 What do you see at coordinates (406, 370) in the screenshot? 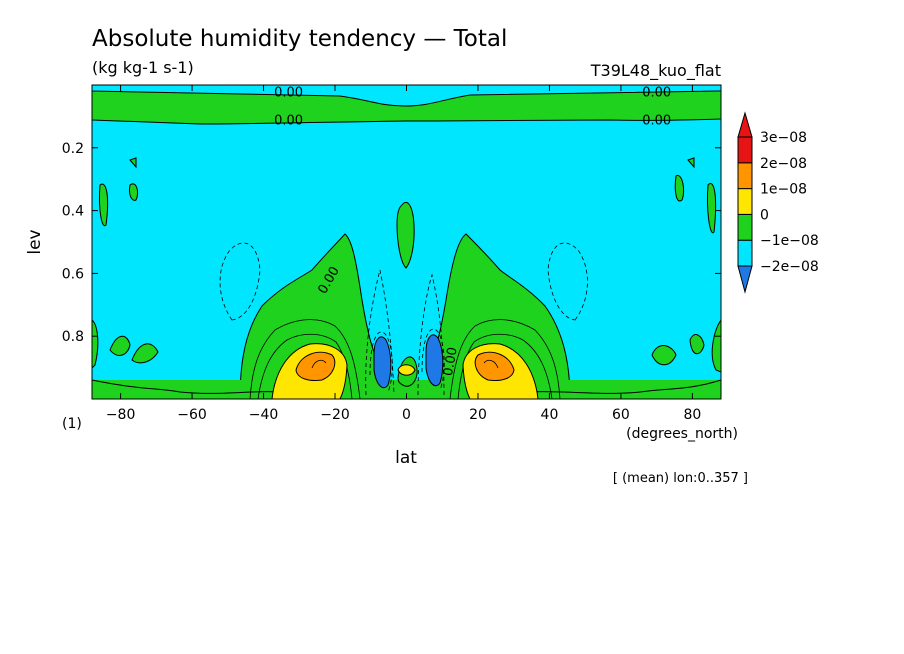
I see `equatorial-yellow-core` at bounding box center [406, 370].